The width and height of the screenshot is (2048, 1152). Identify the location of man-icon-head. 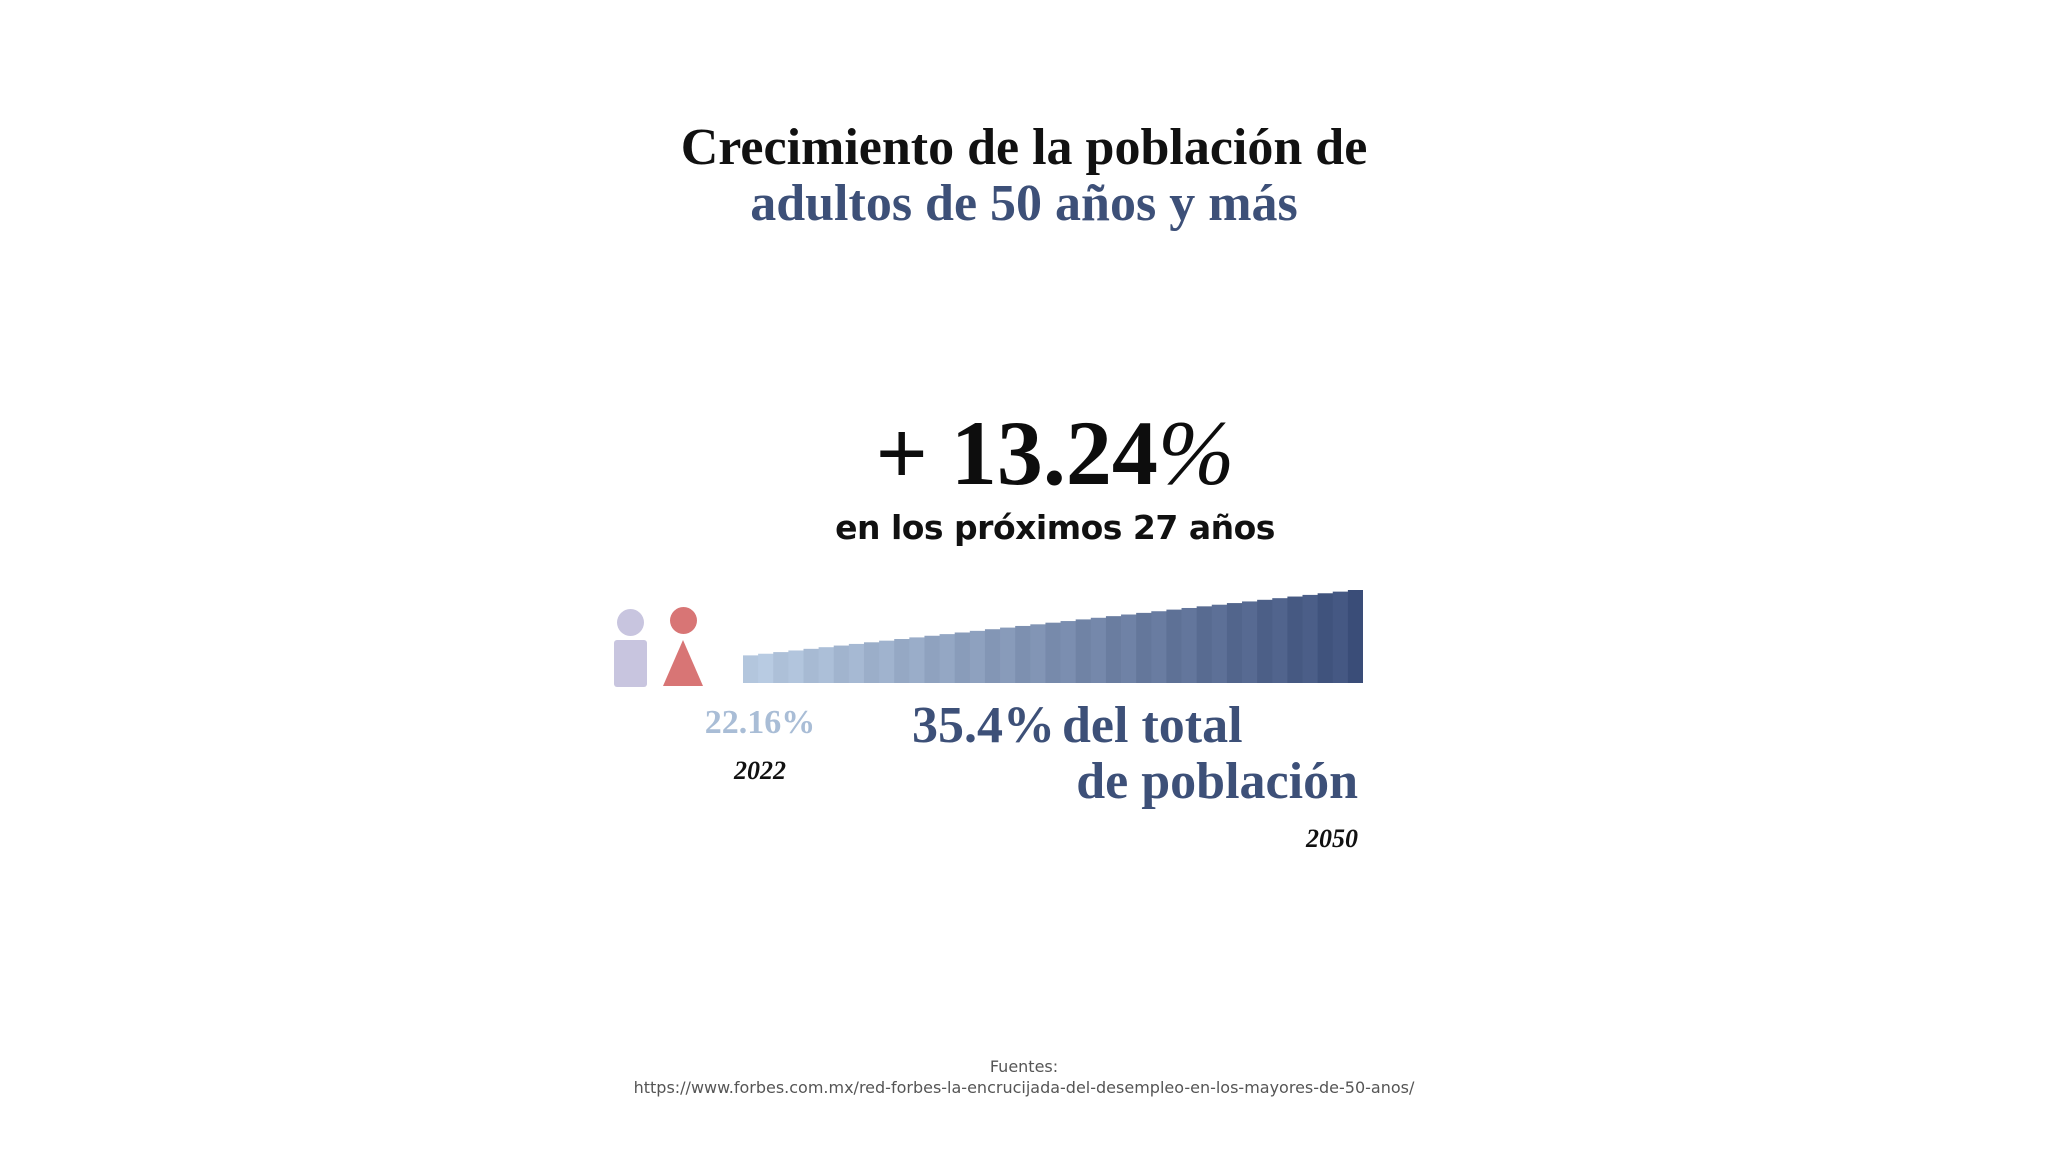
(630, 622).